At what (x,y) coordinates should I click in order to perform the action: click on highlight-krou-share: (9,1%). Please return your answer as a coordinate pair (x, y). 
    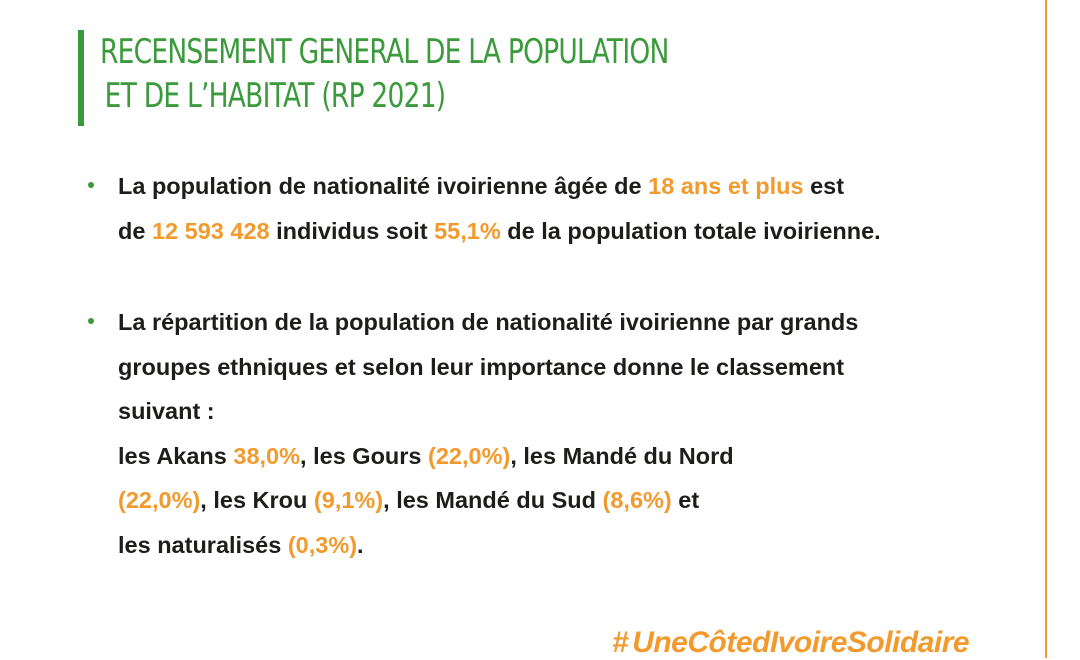
    Looking at the image, I should click on (348, 500).